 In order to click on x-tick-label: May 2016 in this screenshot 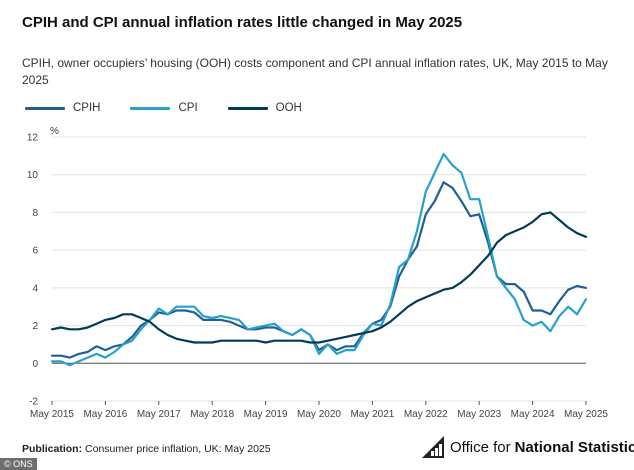, I will do `click(105, 414)`.